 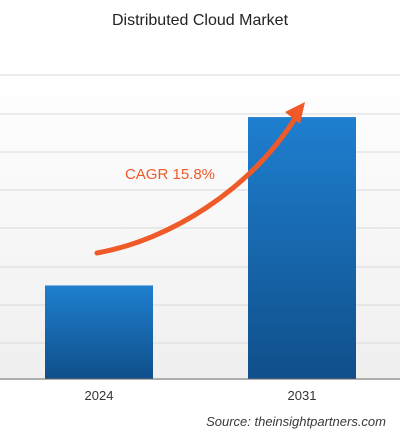 I want to click on chart-title: Distributed Cloud Market, so click(x=200, y=20).